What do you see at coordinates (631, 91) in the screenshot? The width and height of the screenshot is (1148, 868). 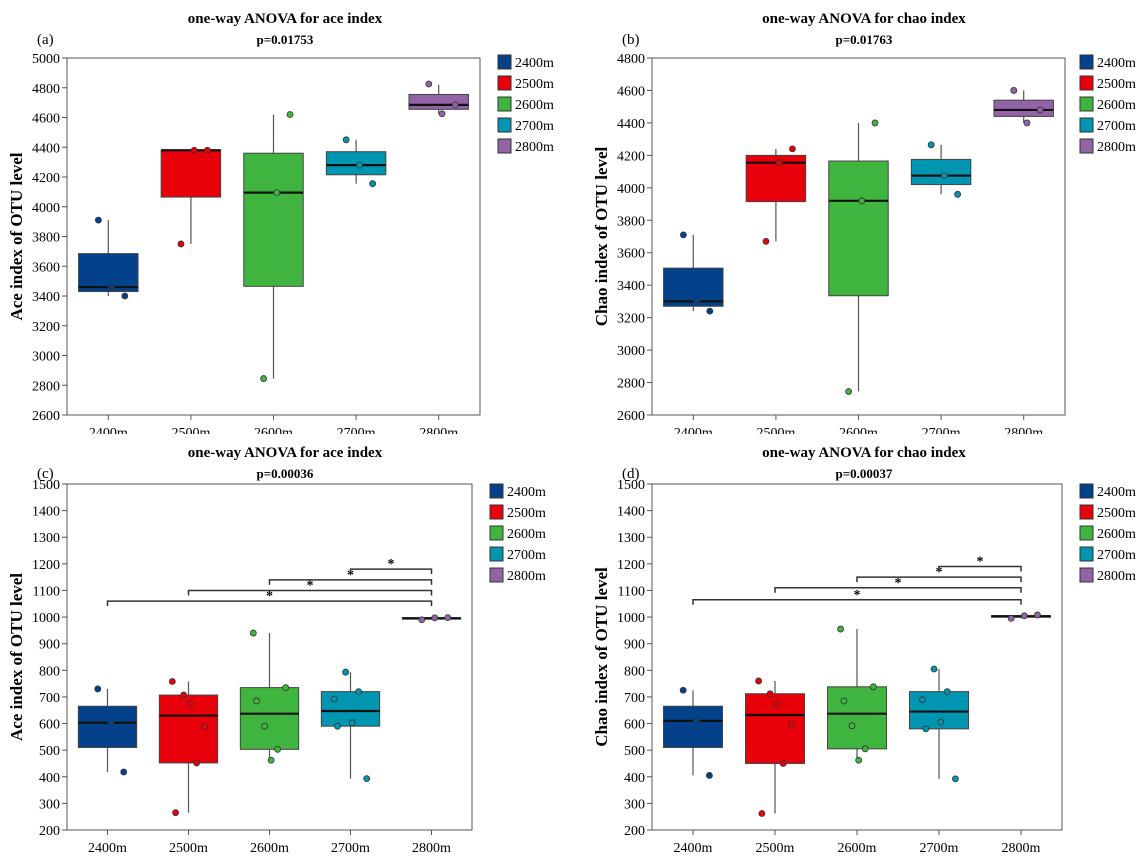 I see `y-tick-label: 4600` at bounding box center [631, 91].